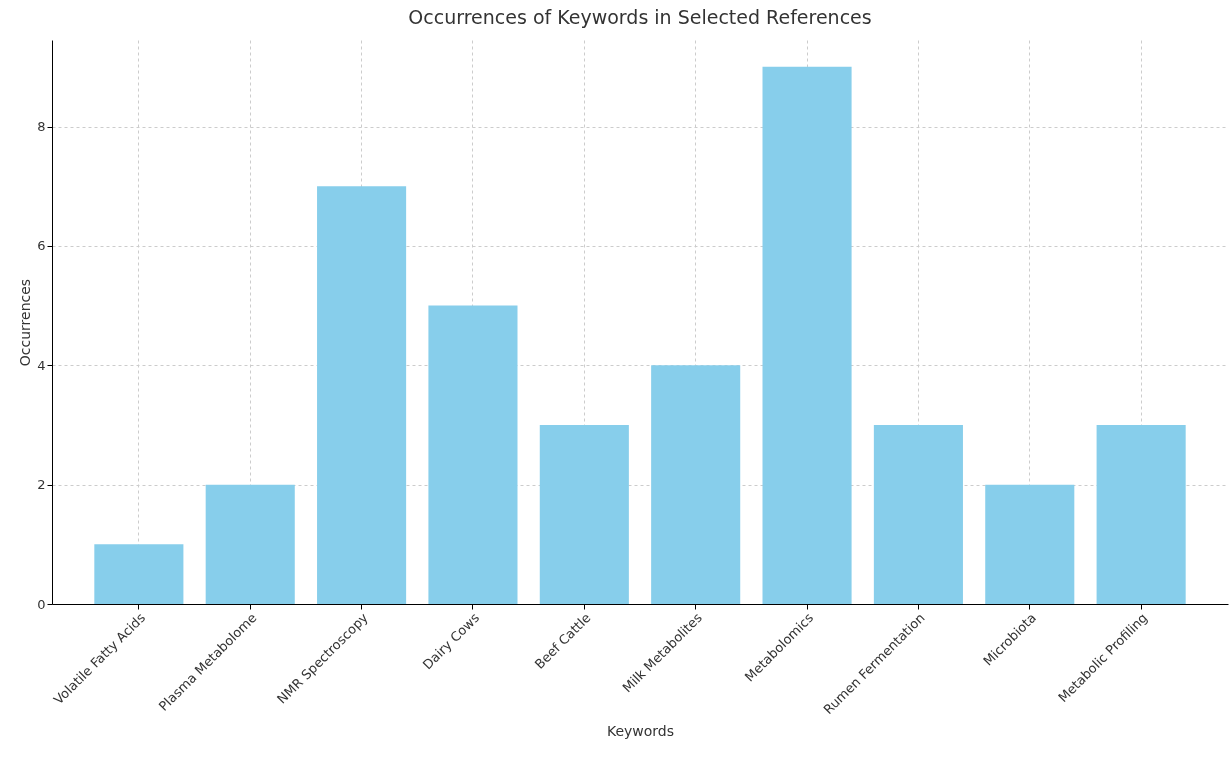 The height and width of the screenshot is (762, 1229). Describe the element at coordinates (41, 246) in the screenshot. I see `y-tick-label: 6` at that location.